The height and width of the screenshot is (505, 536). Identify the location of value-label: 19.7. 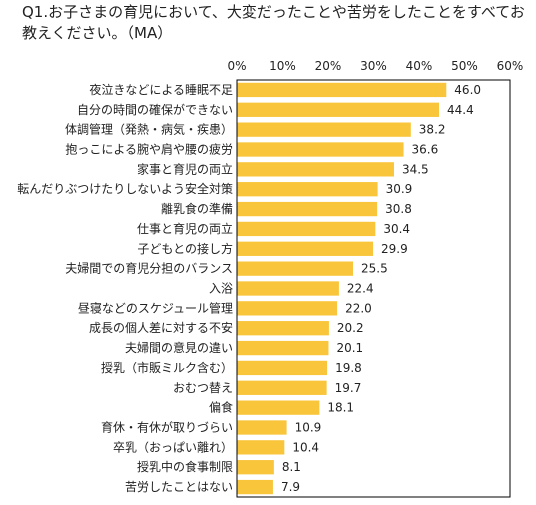
(348, 388).